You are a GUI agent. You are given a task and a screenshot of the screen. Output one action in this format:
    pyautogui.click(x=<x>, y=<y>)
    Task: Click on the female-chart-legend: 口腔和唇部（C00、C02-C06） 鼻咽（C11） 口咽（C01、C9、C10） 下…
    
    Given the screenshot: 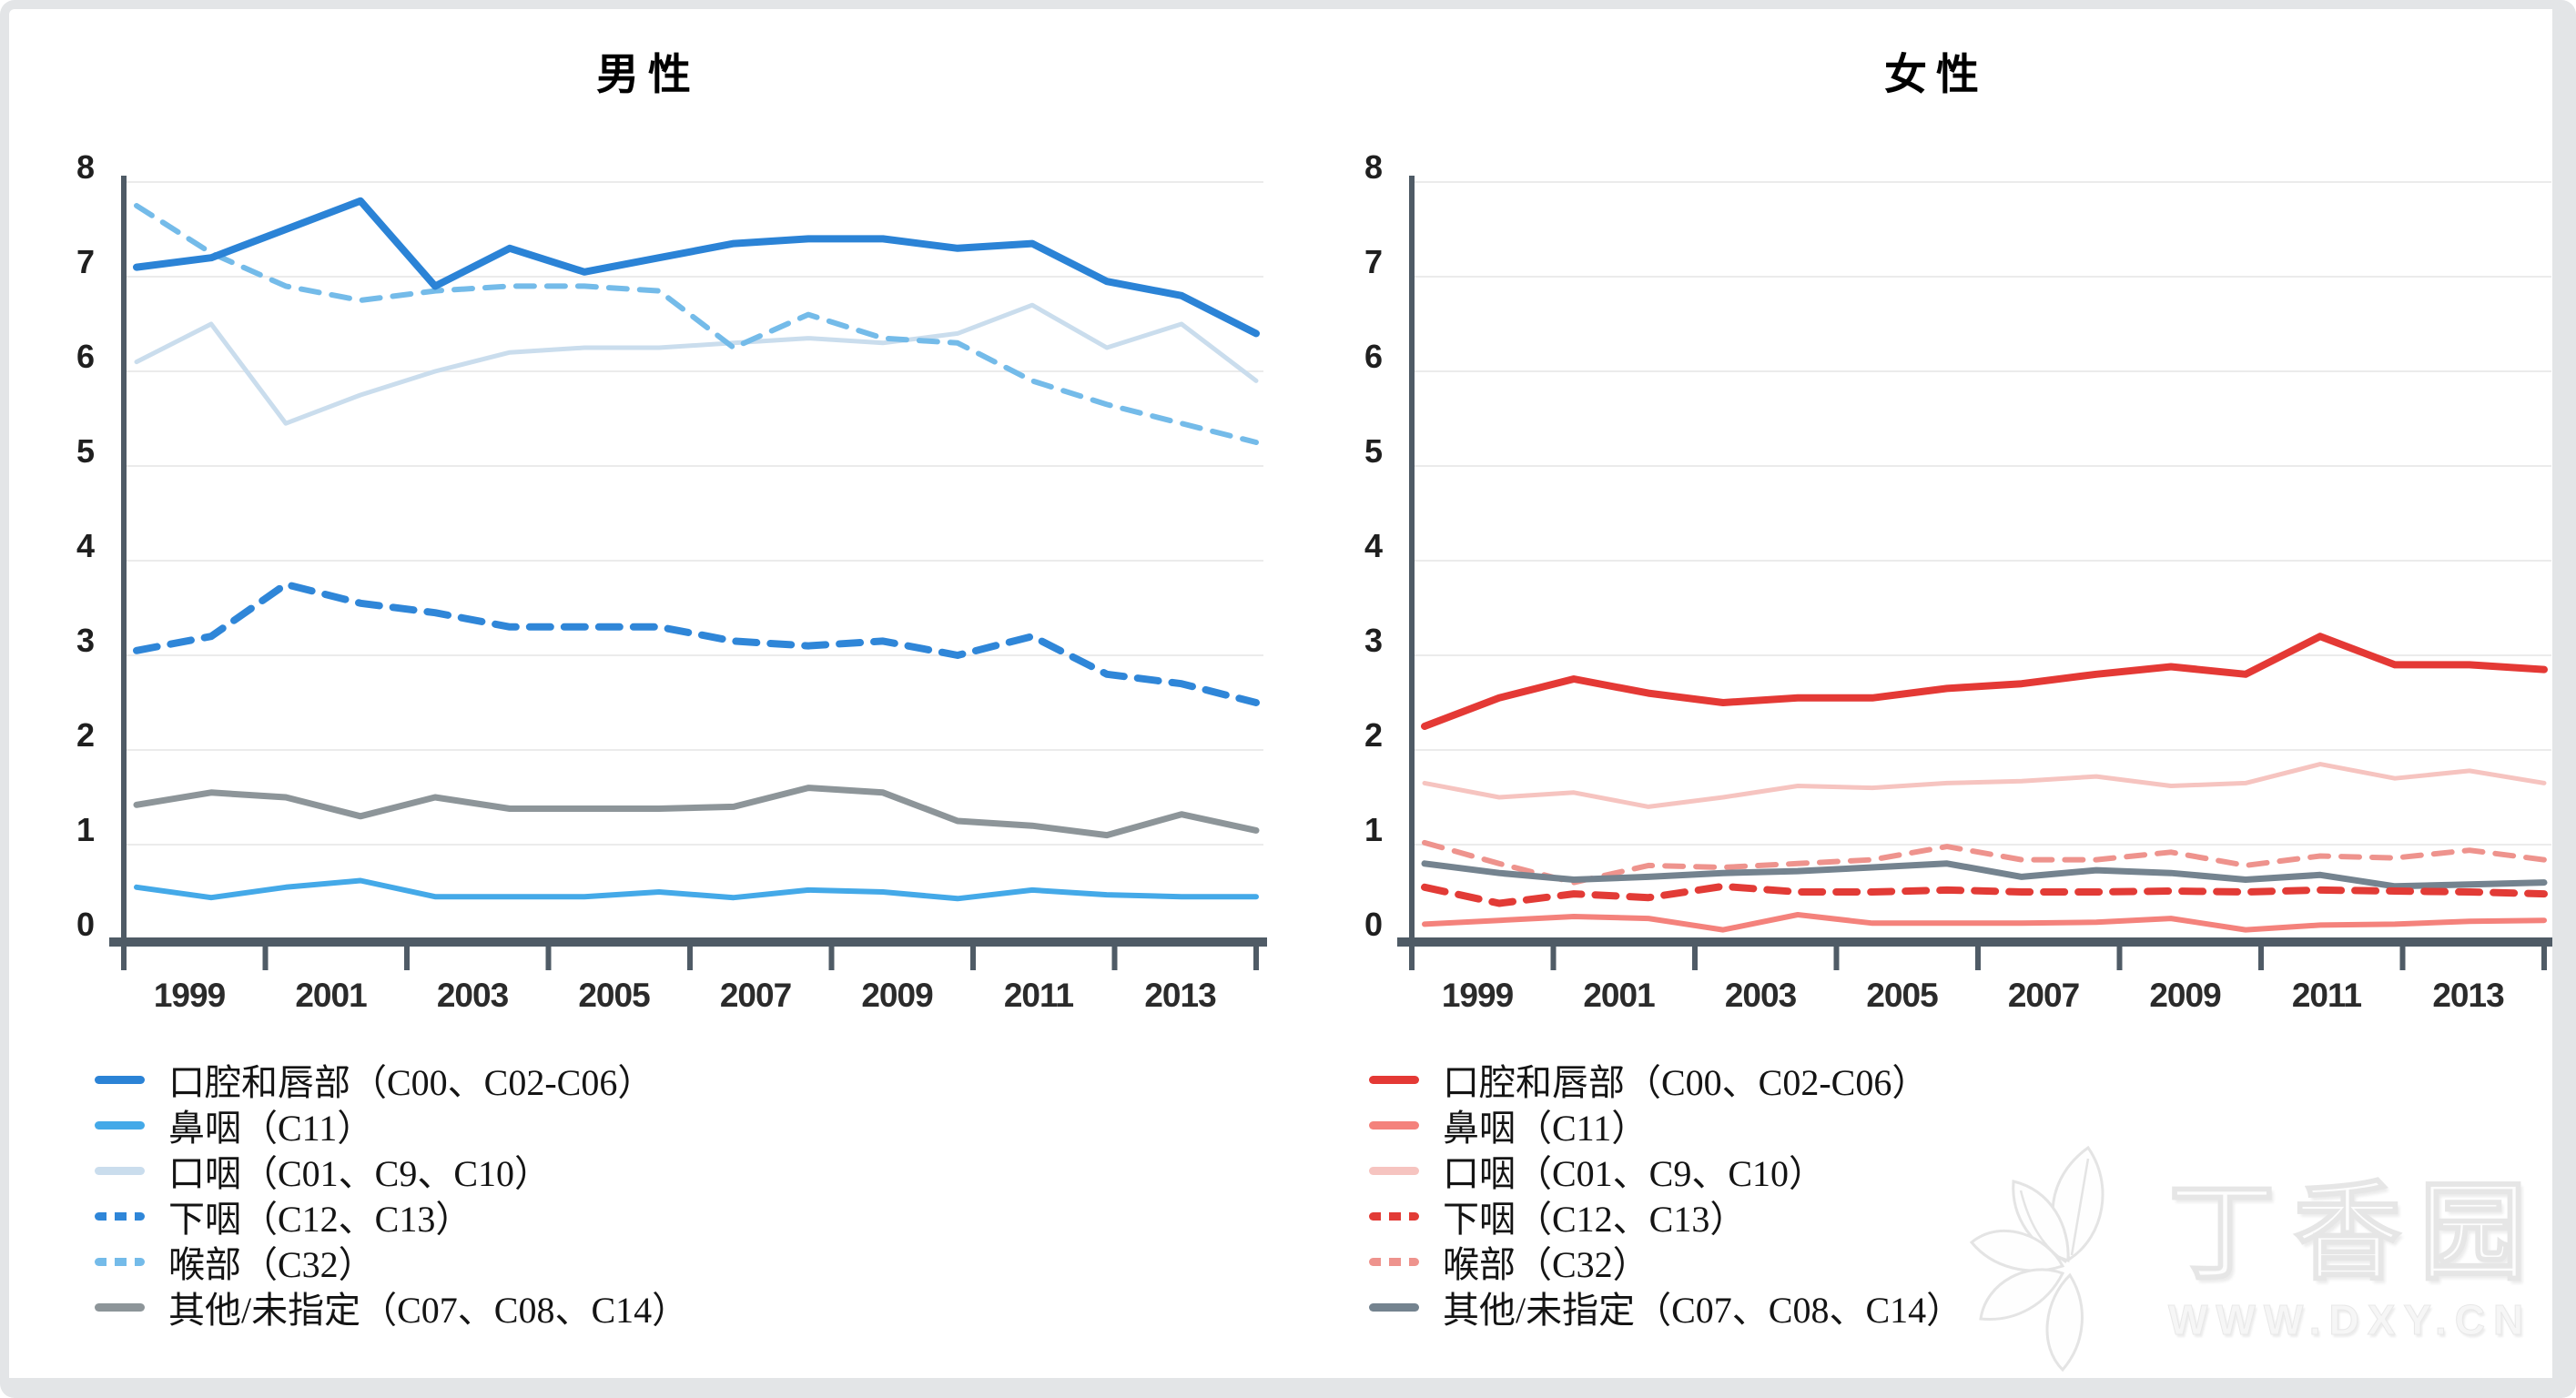 What is the action you would take?
    pyautogui.click(x=1972, y=1194)
    